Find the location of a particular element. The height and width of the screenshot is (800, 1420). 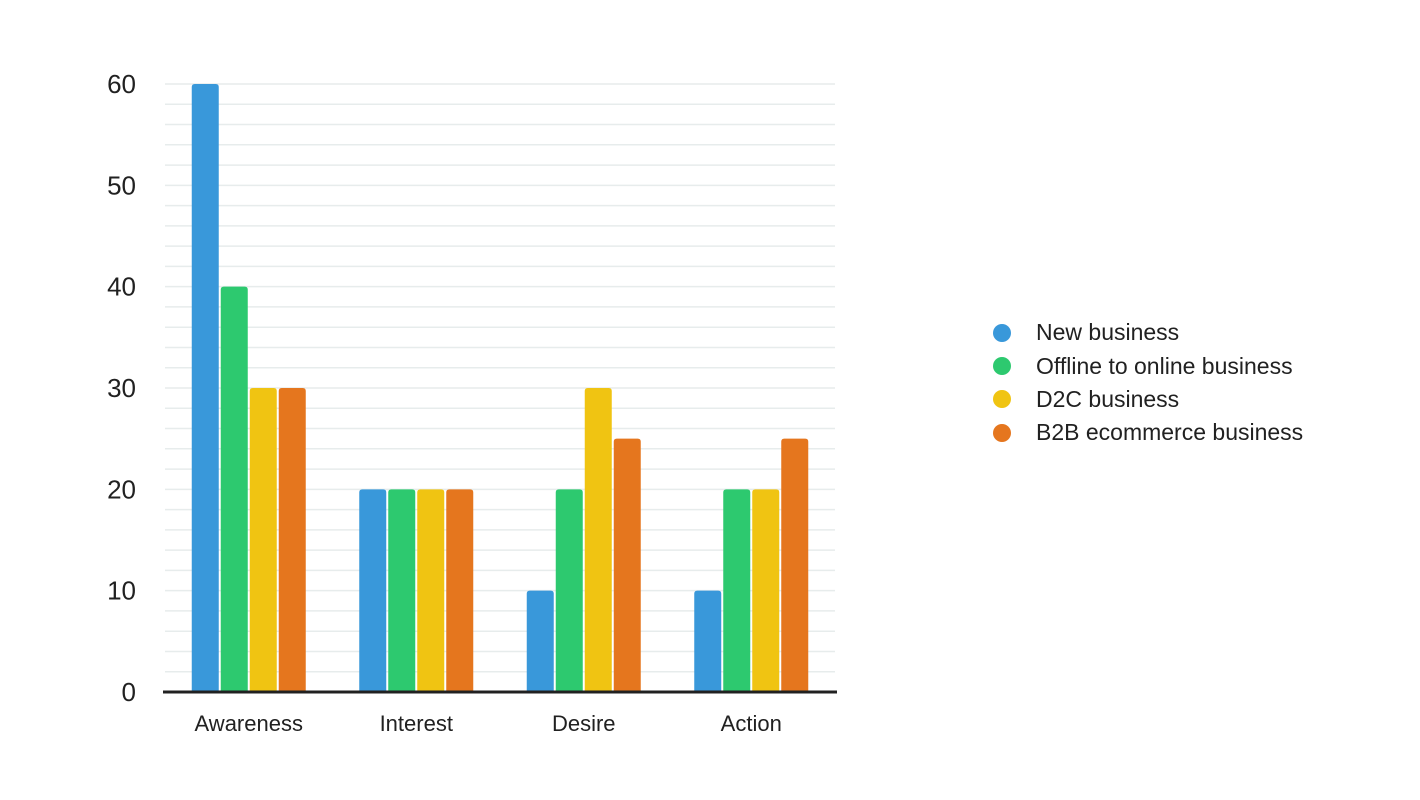

y-axis-tick-label: 0 is located at coordinates (129, 692).